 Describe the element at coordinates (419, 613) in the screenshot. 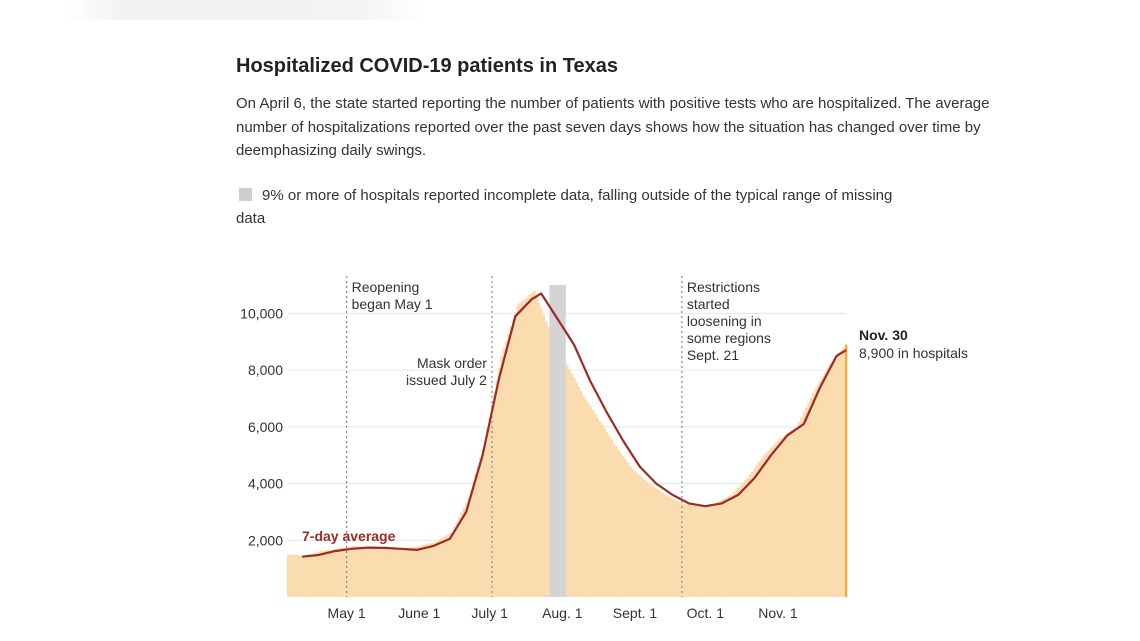

I see `x-tick-label: June 1` at that location.